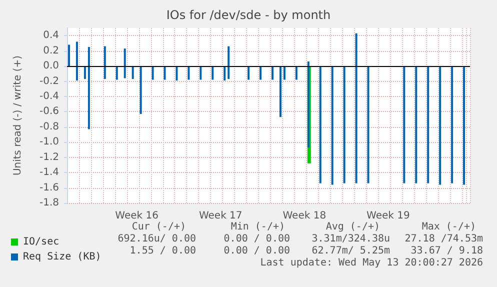 This screenshot has width=497, height=287. What do you see at coordinates (62, 257) in the screenshot?
I see `legend-label: Req Size (KB)` at bounding box center [62, 257].